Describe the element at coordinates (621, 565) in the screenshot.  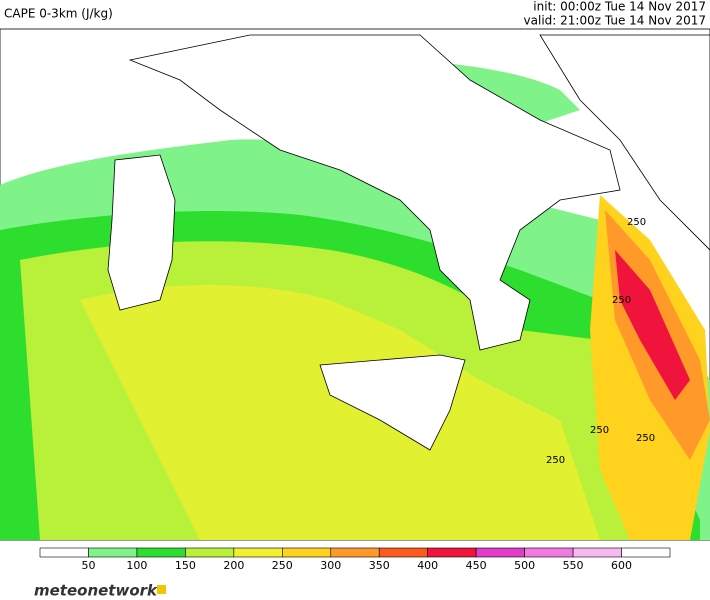
I see `colorbar-label: 600` at that location.